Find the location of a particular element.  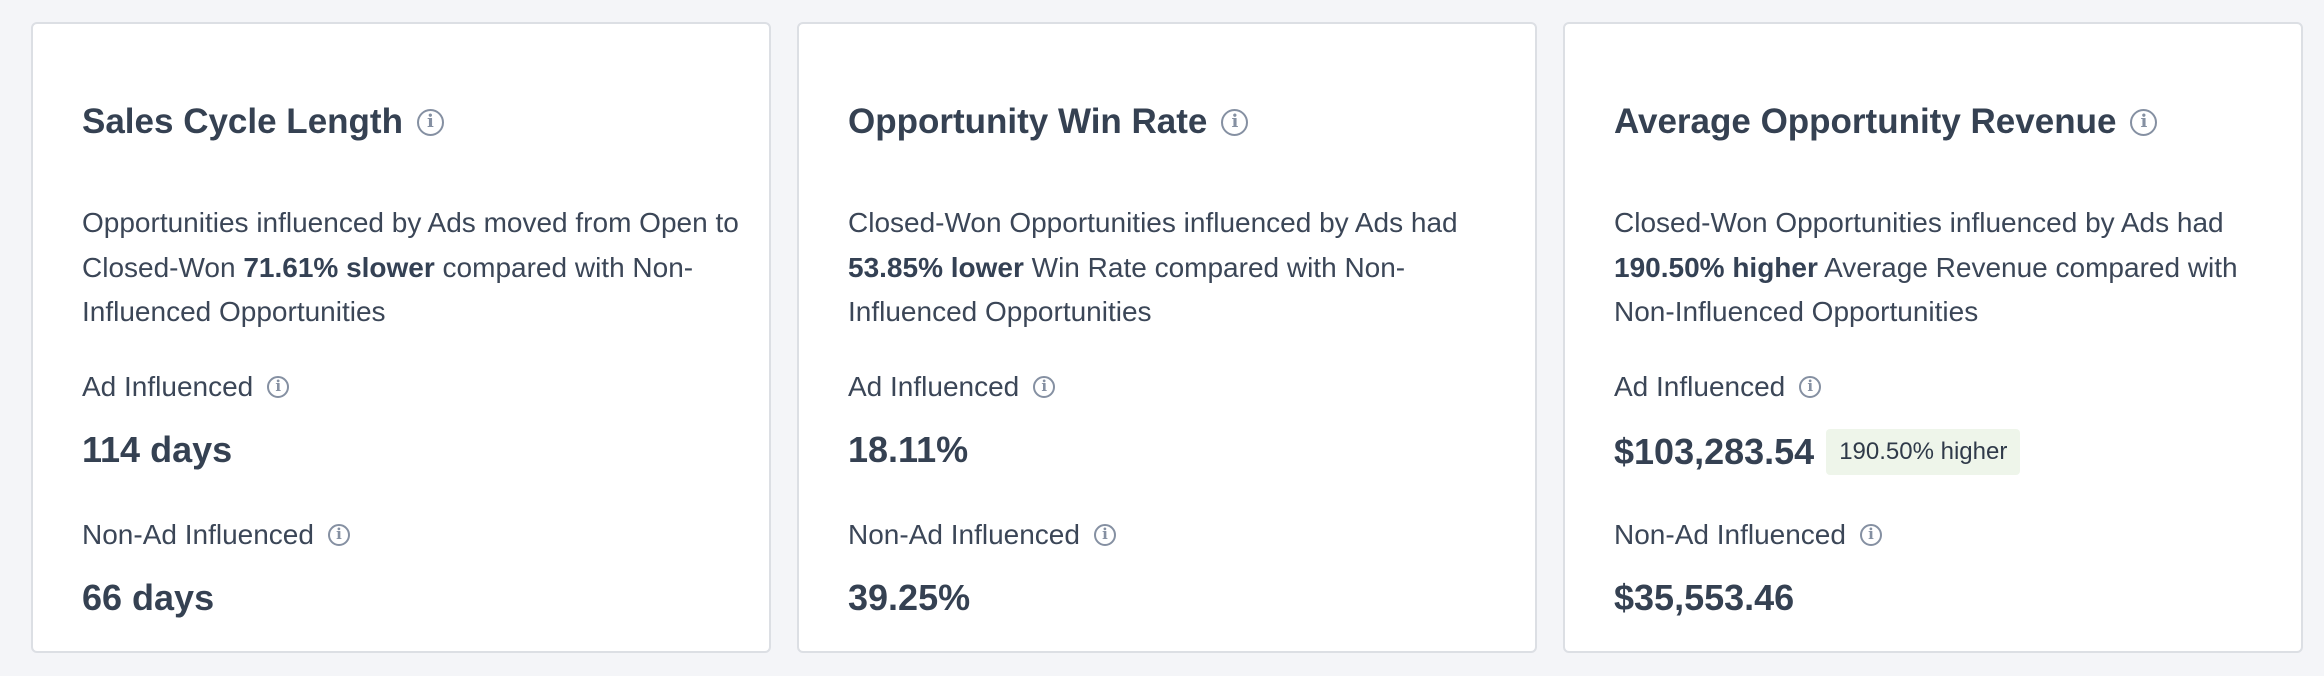

comparison-badge: 190.50% higher is located at coordinates (1923, 452).